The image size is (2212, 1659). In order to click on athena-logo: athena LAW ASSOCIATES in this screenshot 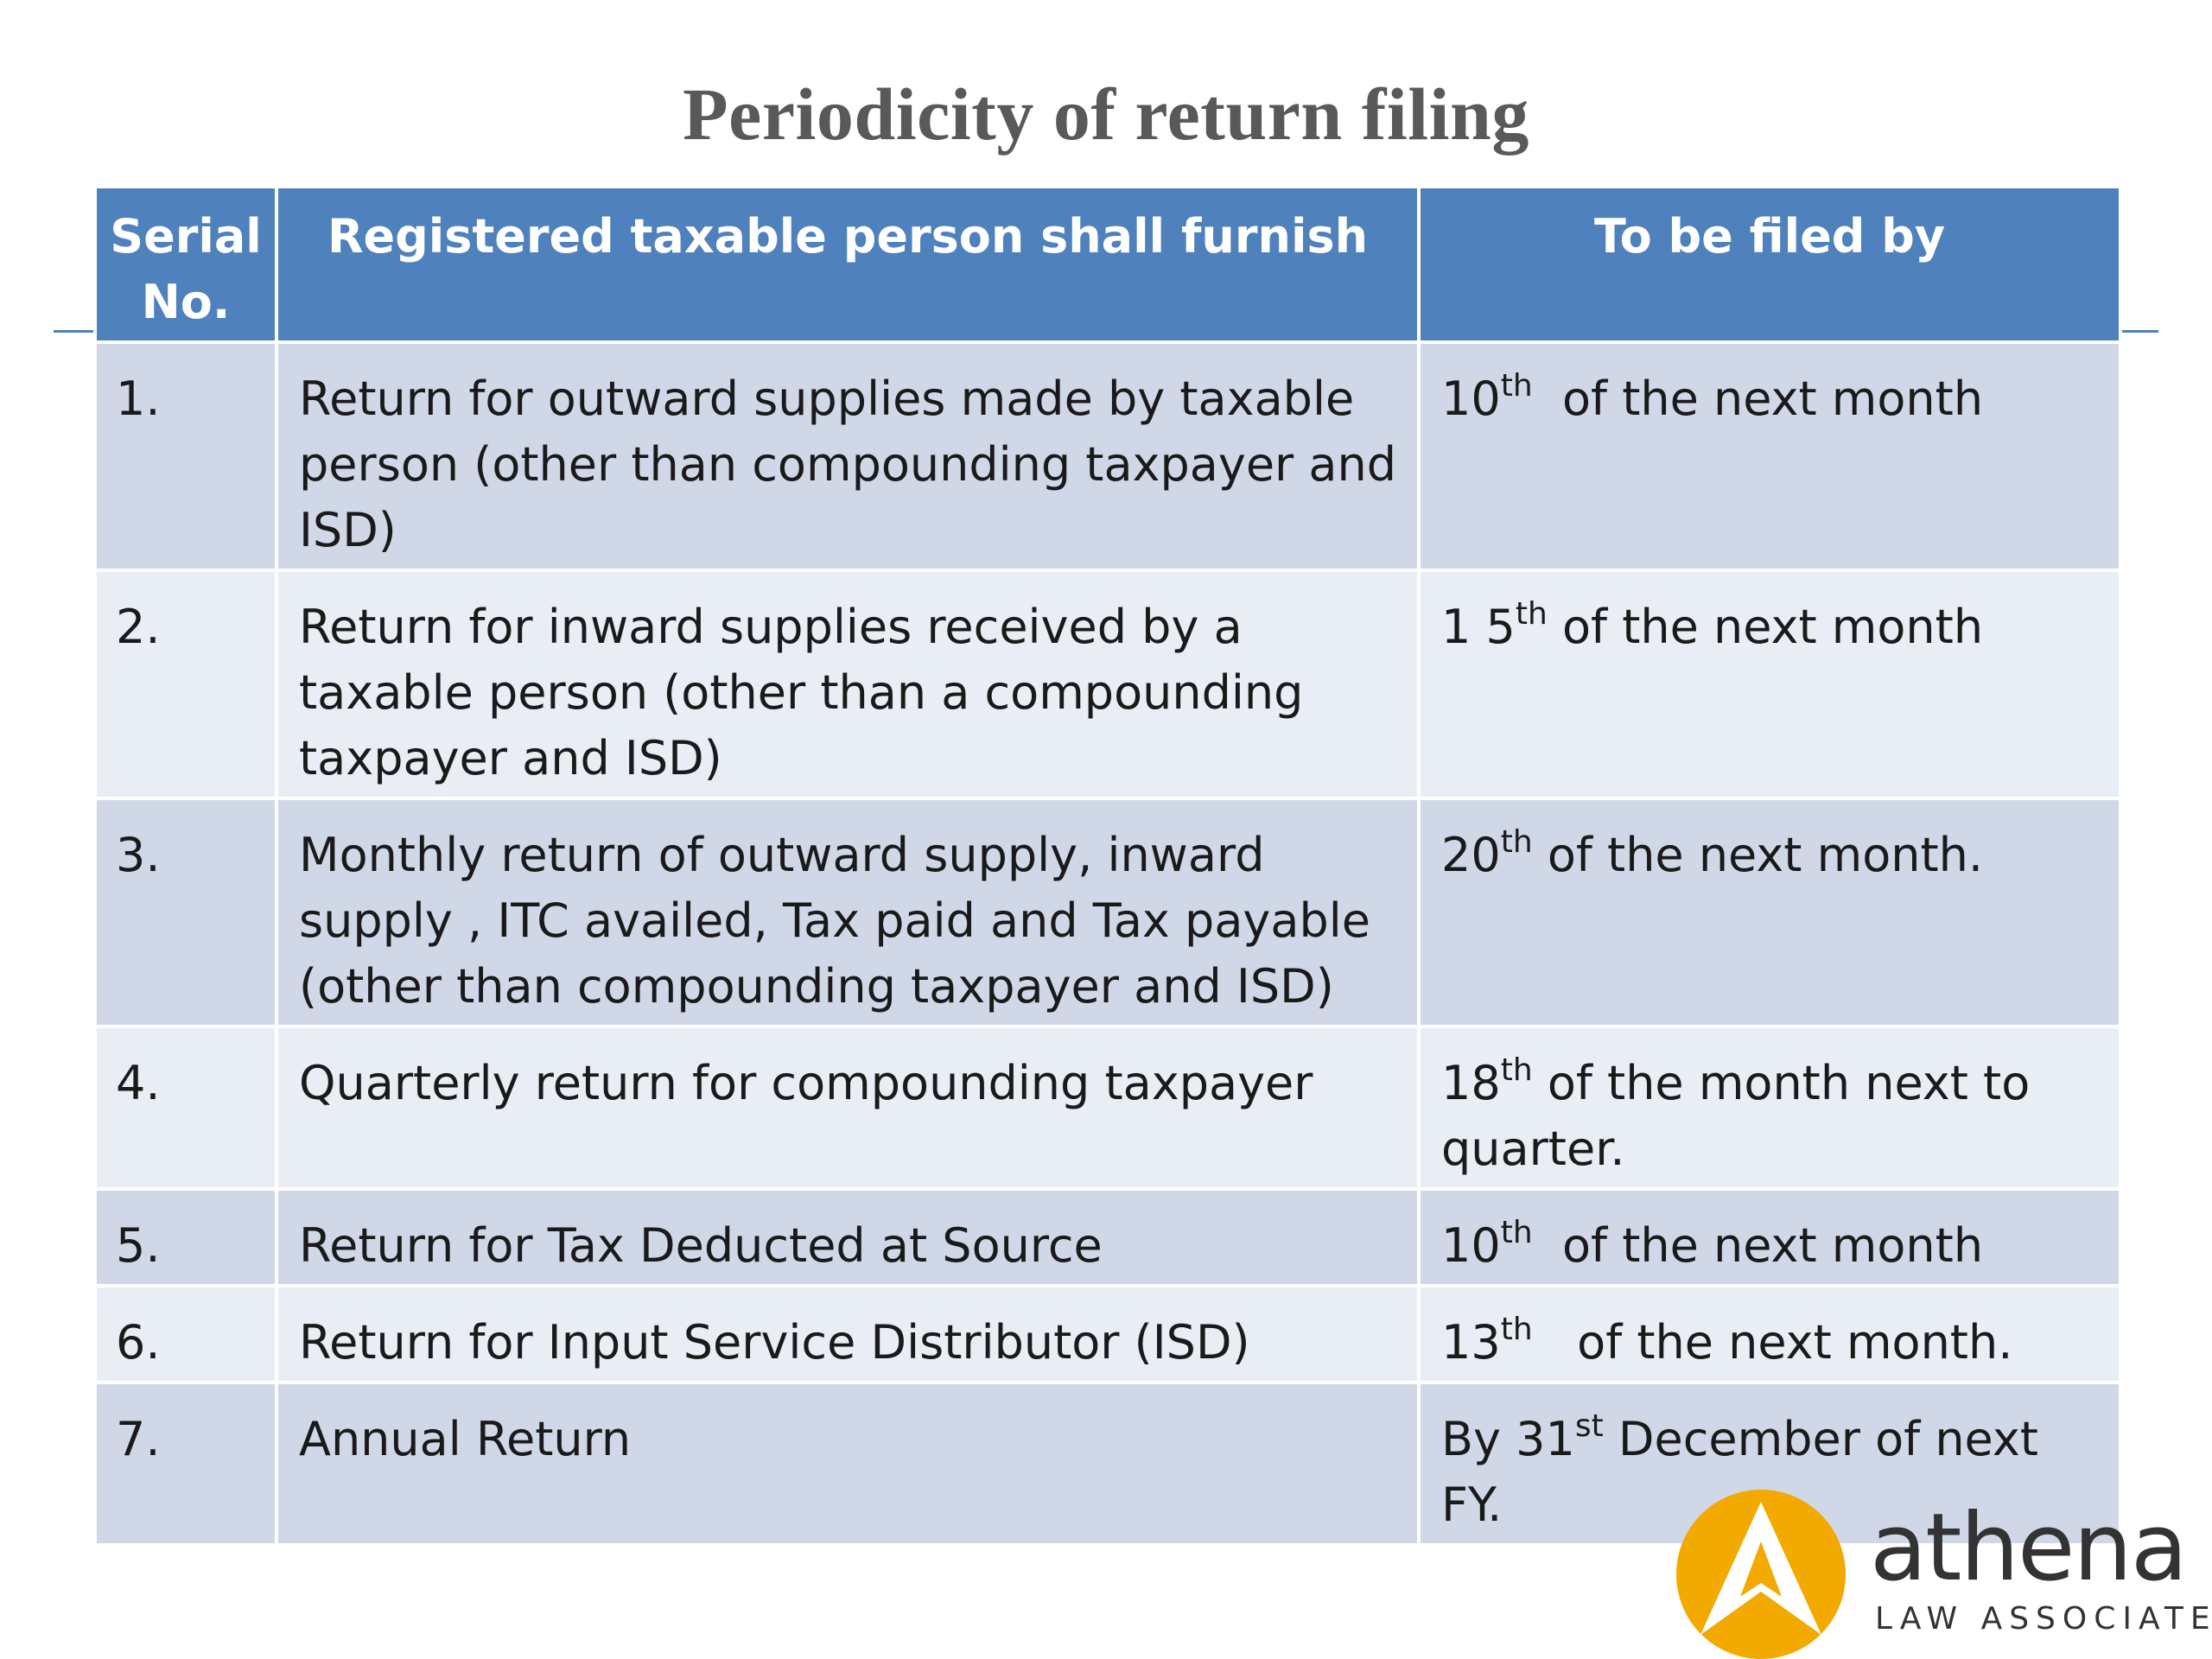, I will do `click(1944, 1574)`.